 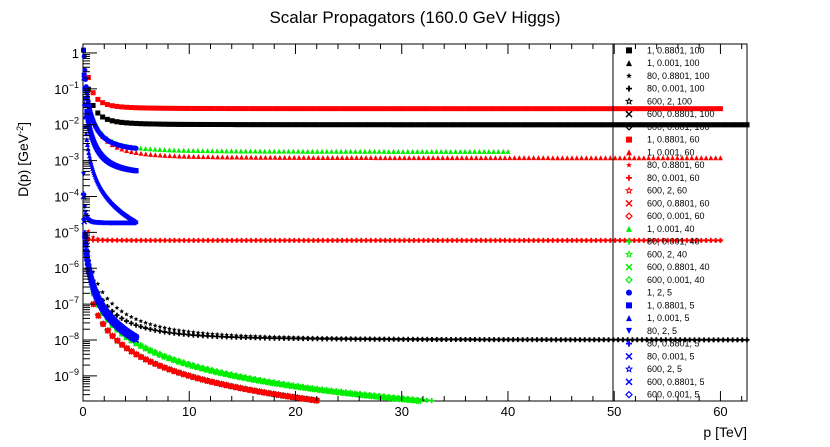 What do you see at coordinates (673, 395) in the screenshot?
I see `legend-label: 600, 0.001, 5` at bounding box center [673, 395].